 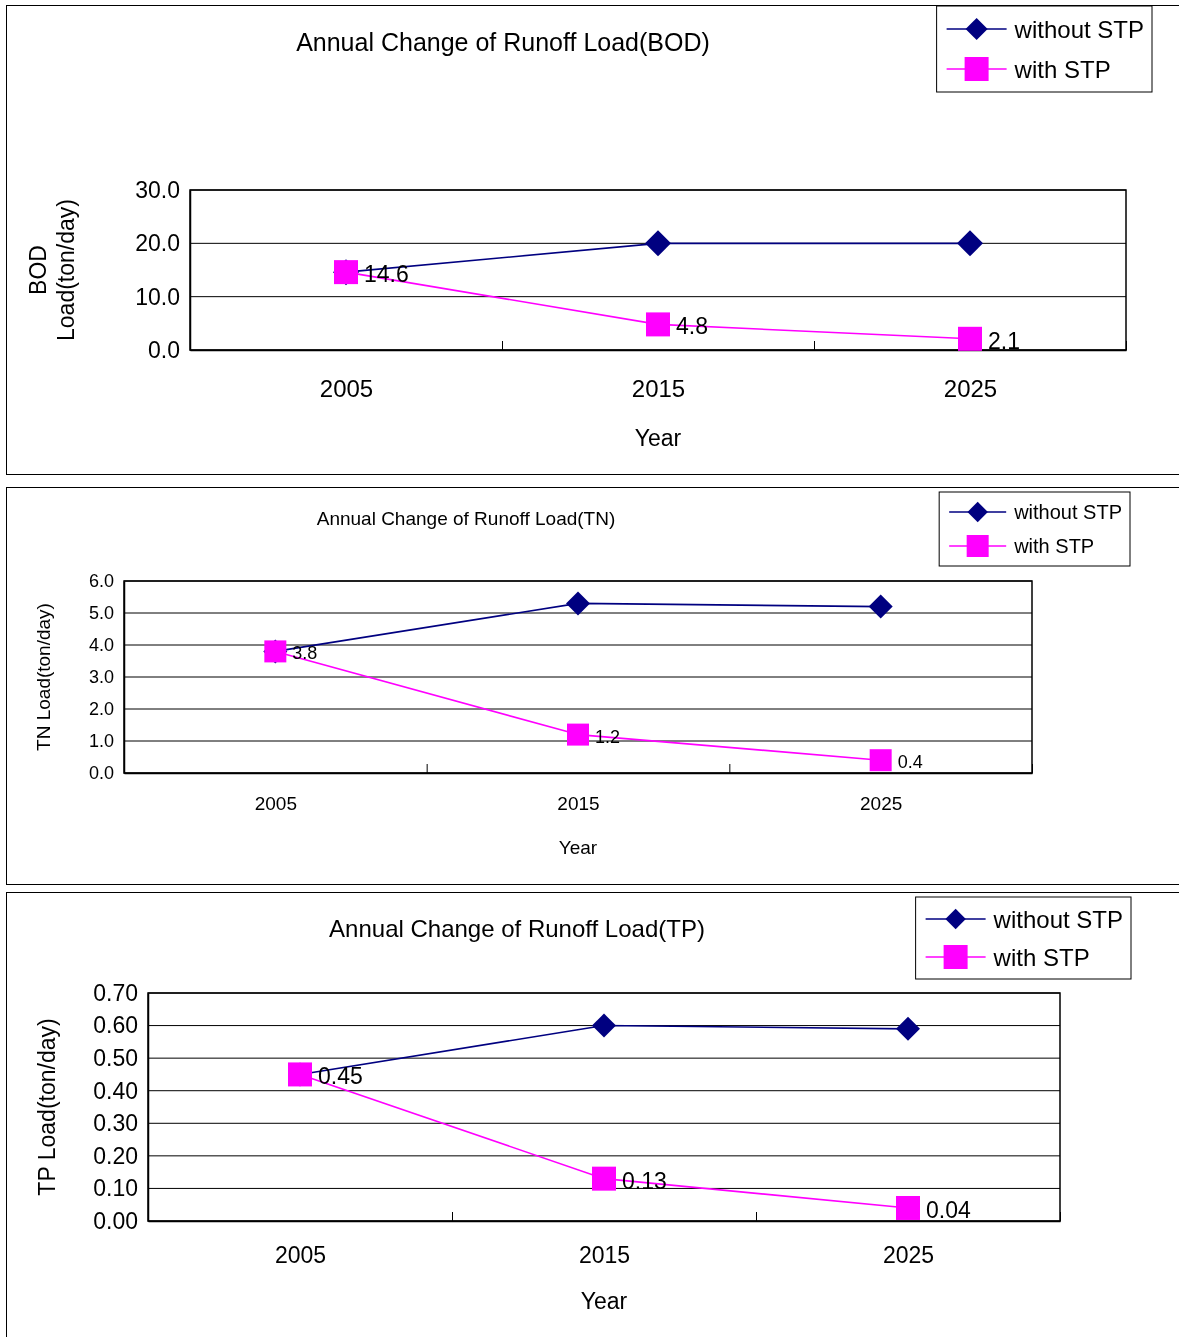 What do you see at coordinates (101, 645) in the screenshot?
I see `y-tick-label: 4.0` at bounding box center [101, 645].